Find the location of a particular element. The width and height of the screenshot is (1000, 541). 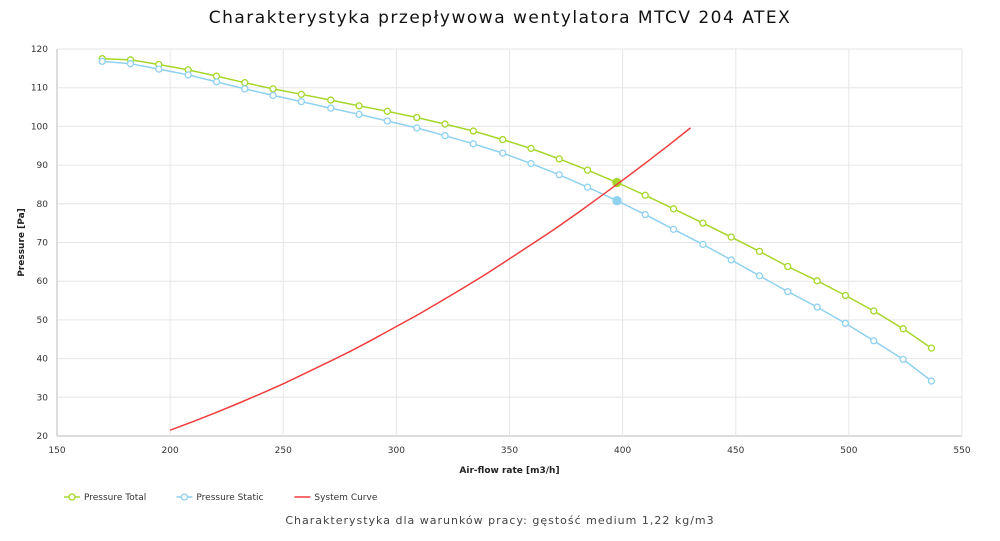

legend-item-system-curve: System Curve is located at coordinates (336, 498).